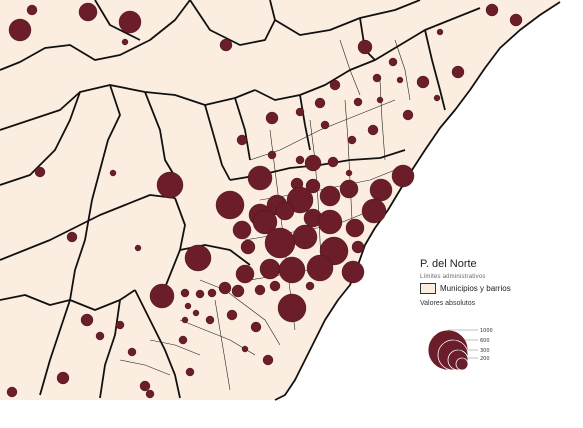 The height and width of the screenshot is (428, 583). What do you see at coordinates (453, 277) in the screenshot?
I see `legend-subtitle: Límites administrativos` at bounding box center [453, 277].